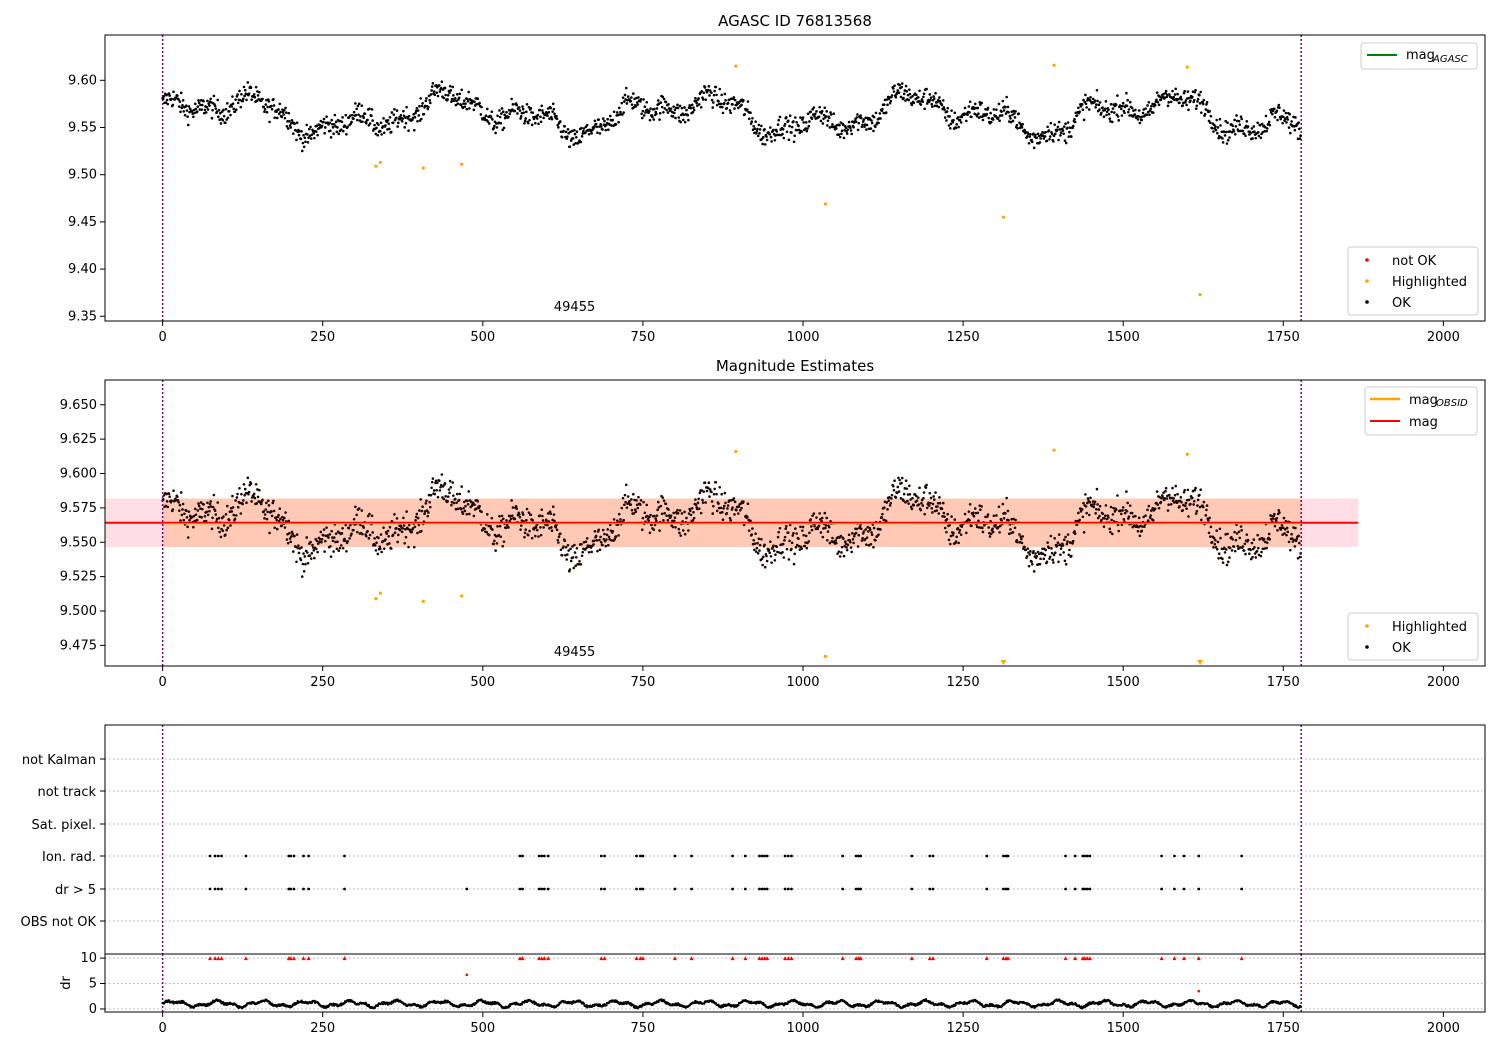 This screenshot has height=1050, width=1500. I want to click on agasc-xtick-label: 1250, so click(963, 337).